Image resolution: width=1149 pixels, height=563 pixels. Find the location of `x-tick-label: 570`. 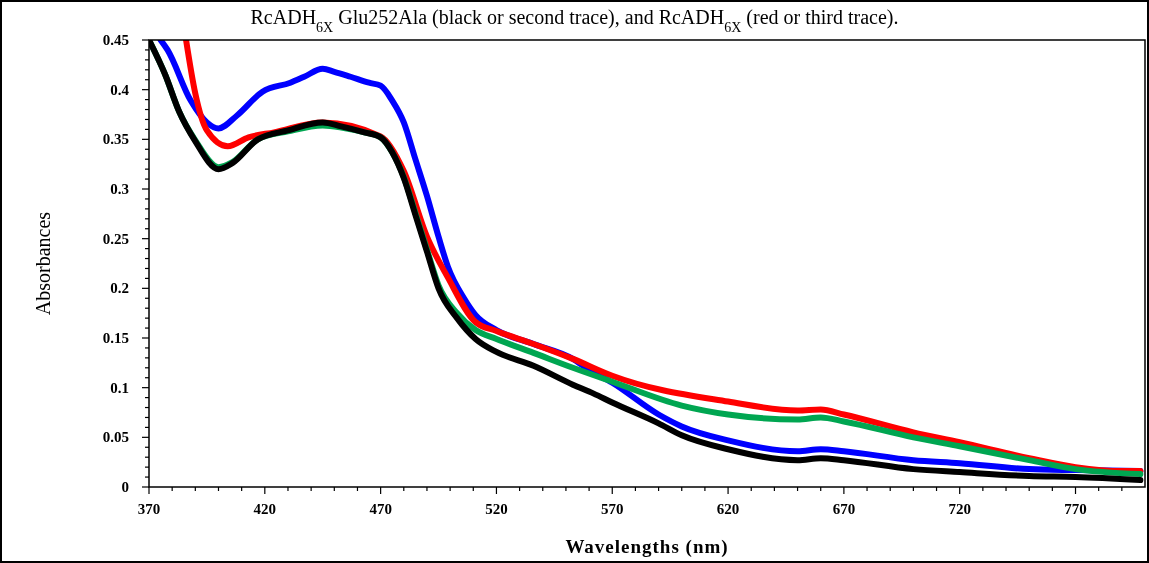

x-tick-label: 570 is located at coordinates (612, 509).